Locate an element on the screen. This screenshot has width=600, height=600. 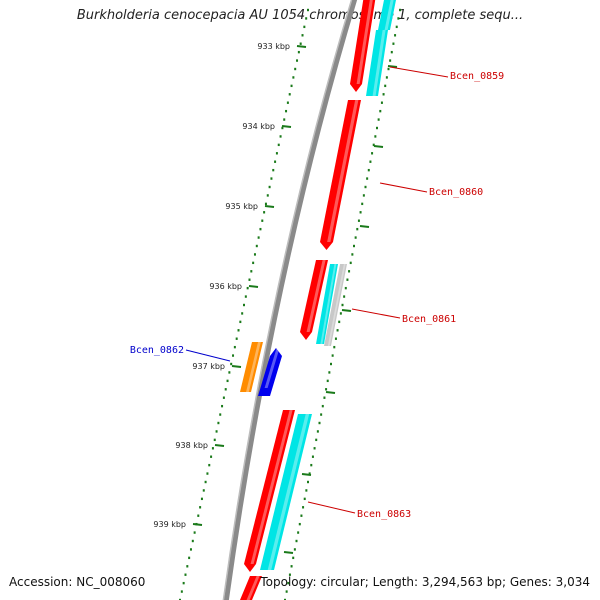
cds-bcen-0859-shine is located at coordinates (379, 63).